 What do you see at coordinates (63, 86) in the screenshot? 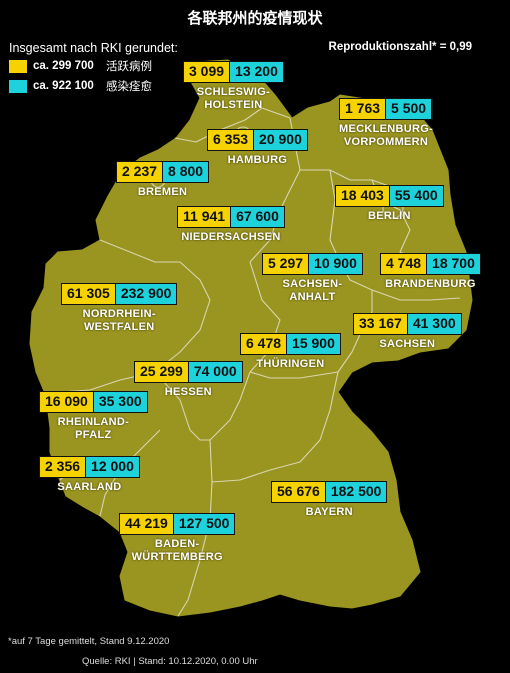
I see `legend-value-recovered: ca. 922 100` at bounding box center [63, 86].